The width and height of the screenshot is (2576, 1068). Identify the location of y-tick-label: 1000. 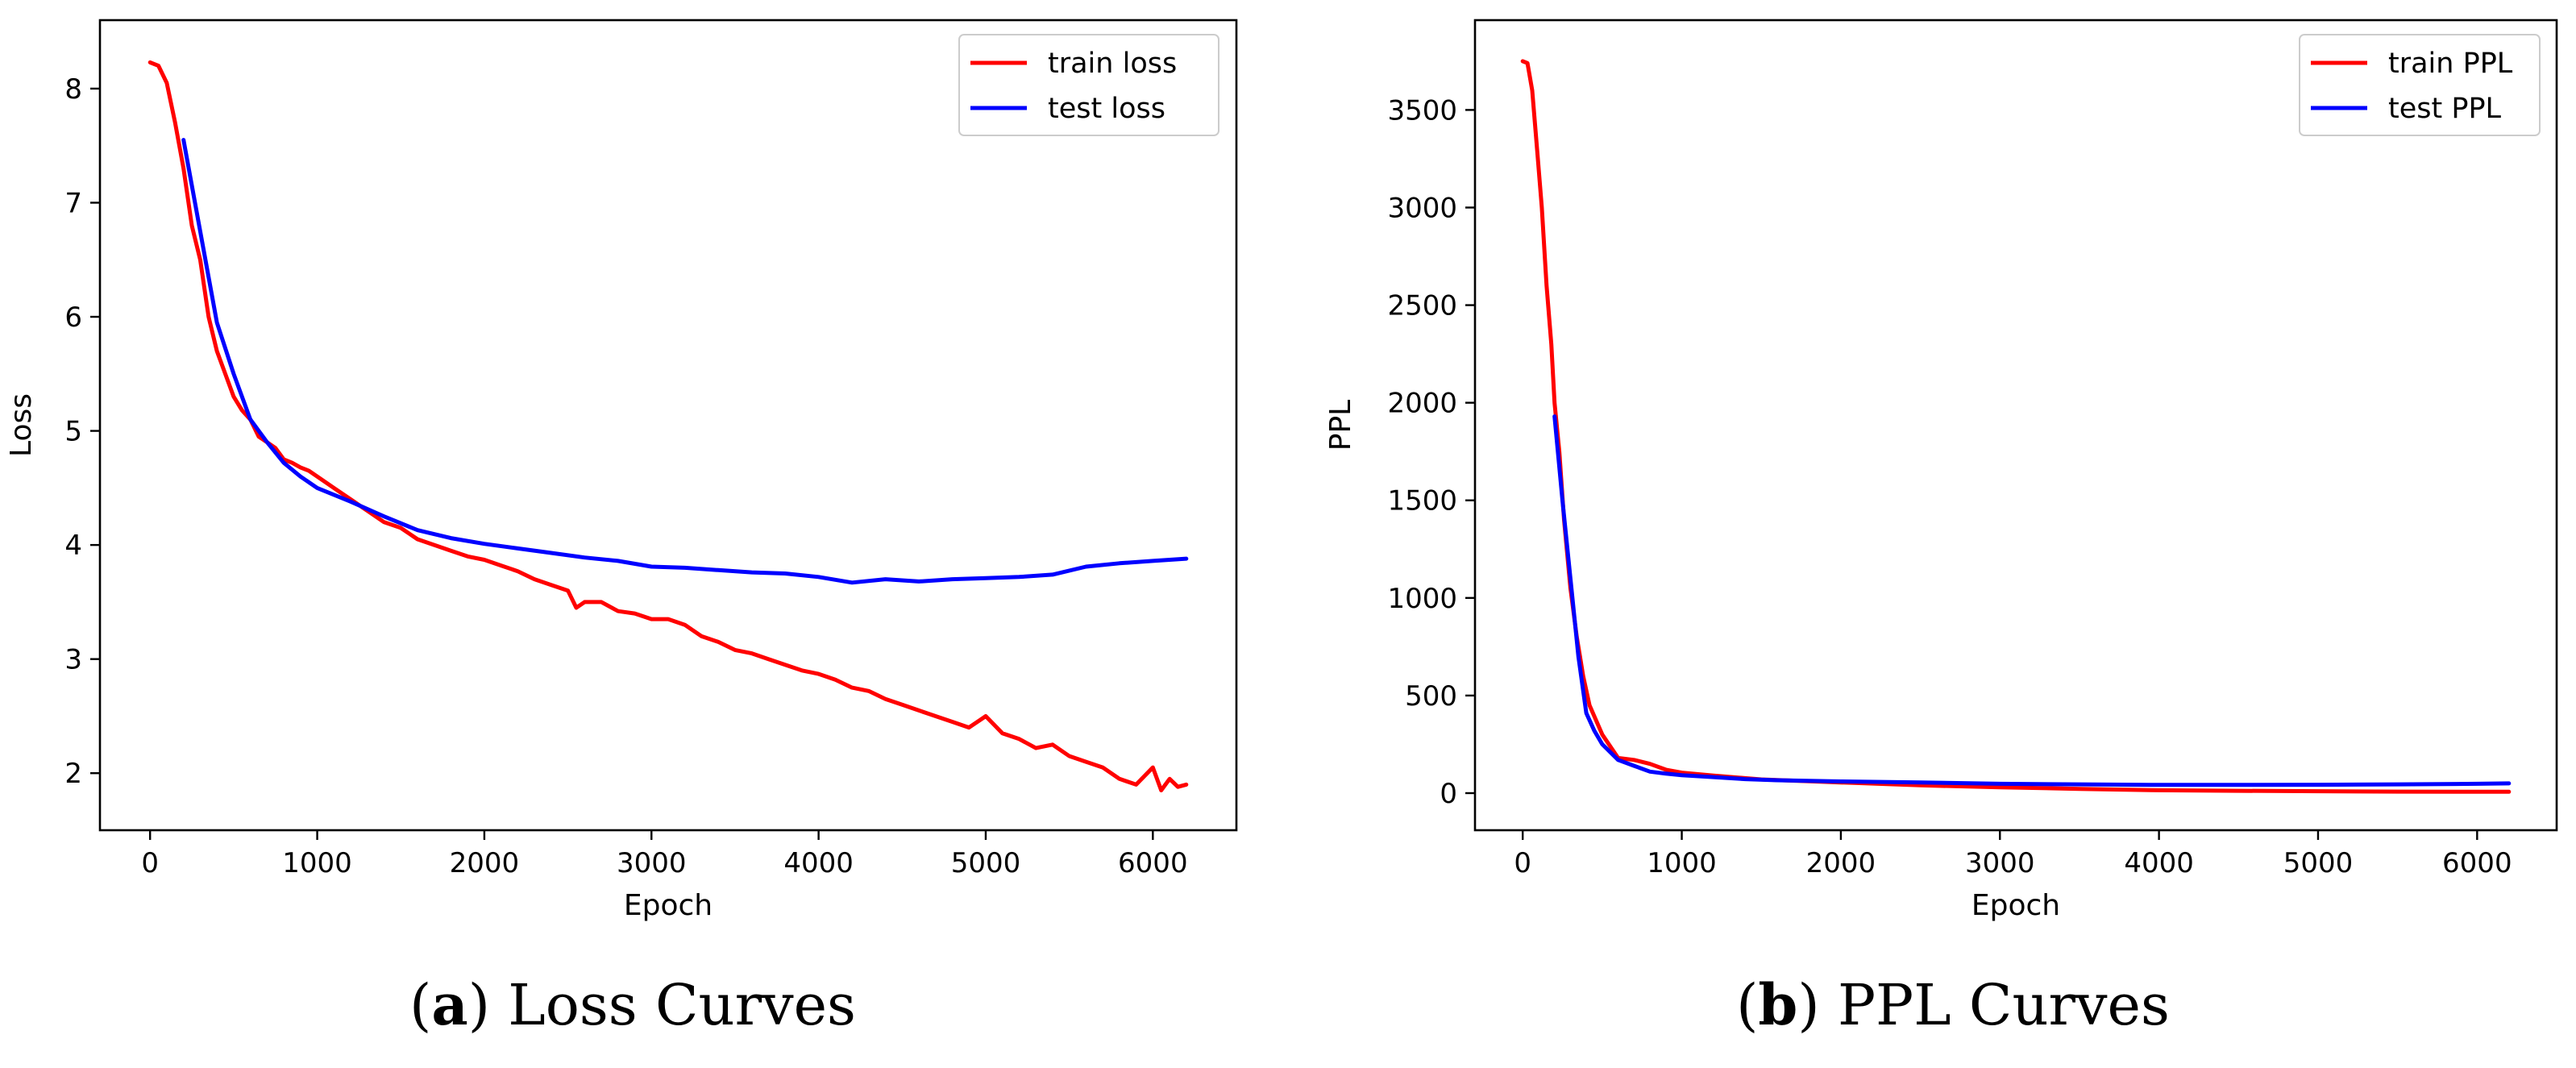
(1422, 599).